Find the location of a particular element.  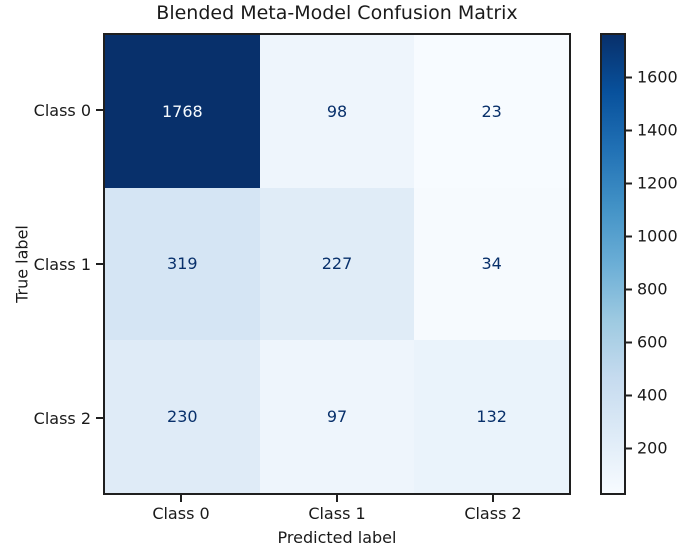

x-tick-labels: Class 0 Class 1 Class 2 is located at coordinates (337, 509).